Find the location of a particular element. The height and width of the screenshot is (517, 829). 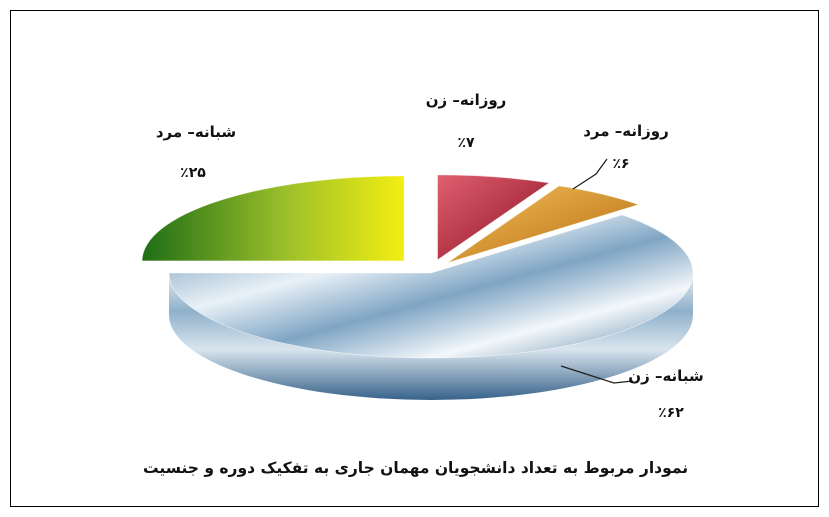

slice-day-female is located at coordinates (494, 217).